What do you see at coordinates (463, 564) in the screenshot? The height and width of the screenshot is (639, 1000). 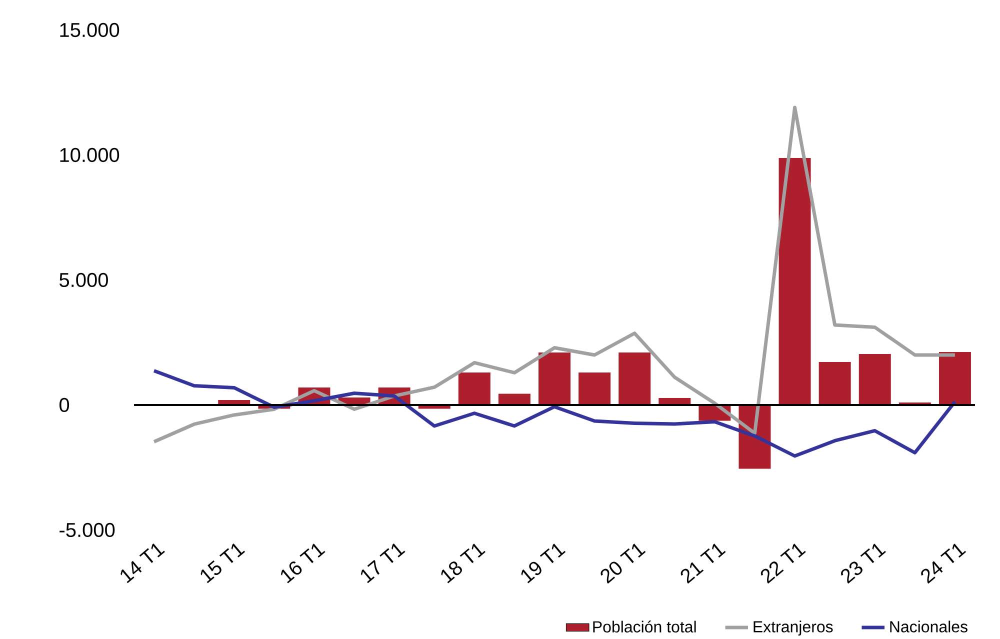 I see `x-tick-label: 18 T1` at bounding box center [463, 564].